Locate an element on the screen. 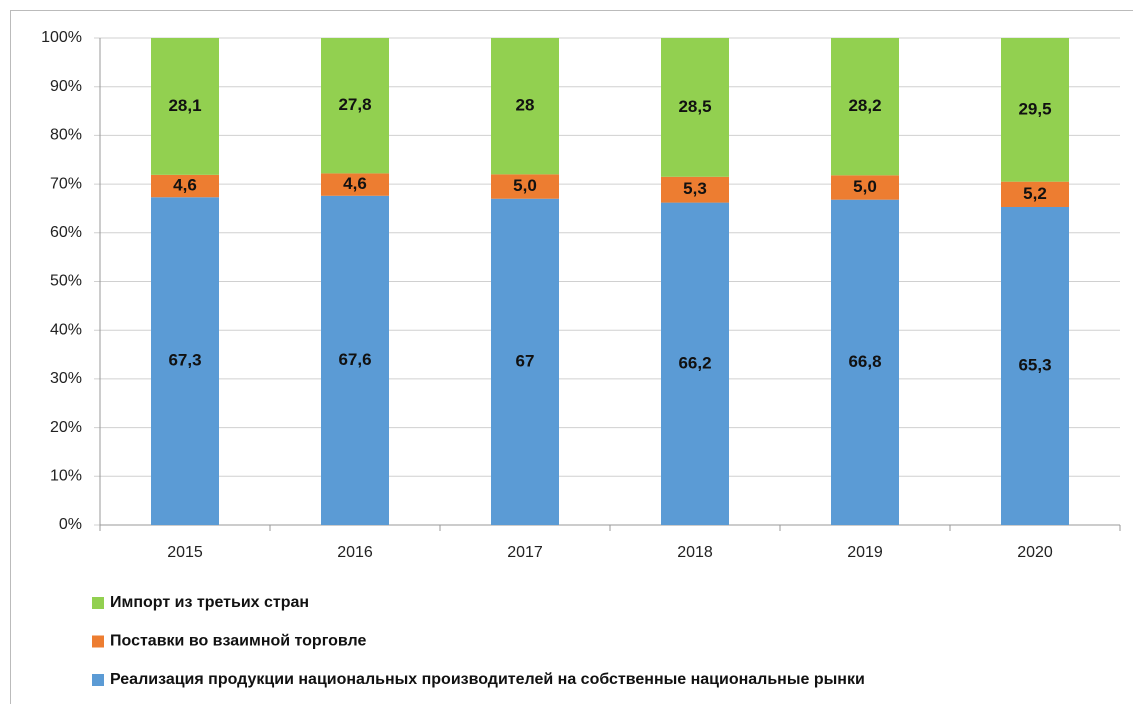 This screenshot has height=704, width=1133. data-label: 67,3 is located at coordinates (184, 360).